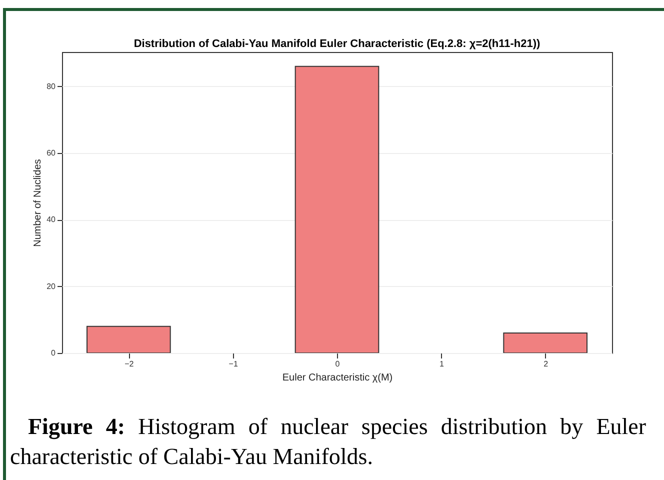  Describe the element at coordinates (51, 219) in the screenshot. I see `y-tick-label: 40` at that location.